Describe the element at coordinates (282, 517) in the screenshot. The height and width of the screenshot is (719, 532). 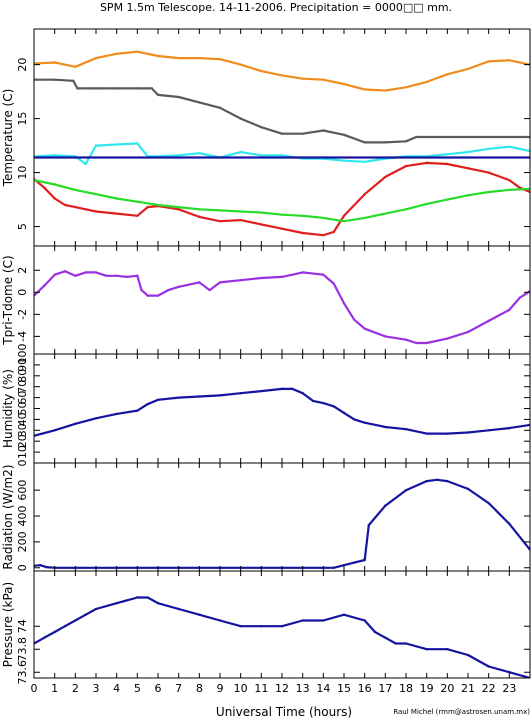
I see `panel-frame` at that location.